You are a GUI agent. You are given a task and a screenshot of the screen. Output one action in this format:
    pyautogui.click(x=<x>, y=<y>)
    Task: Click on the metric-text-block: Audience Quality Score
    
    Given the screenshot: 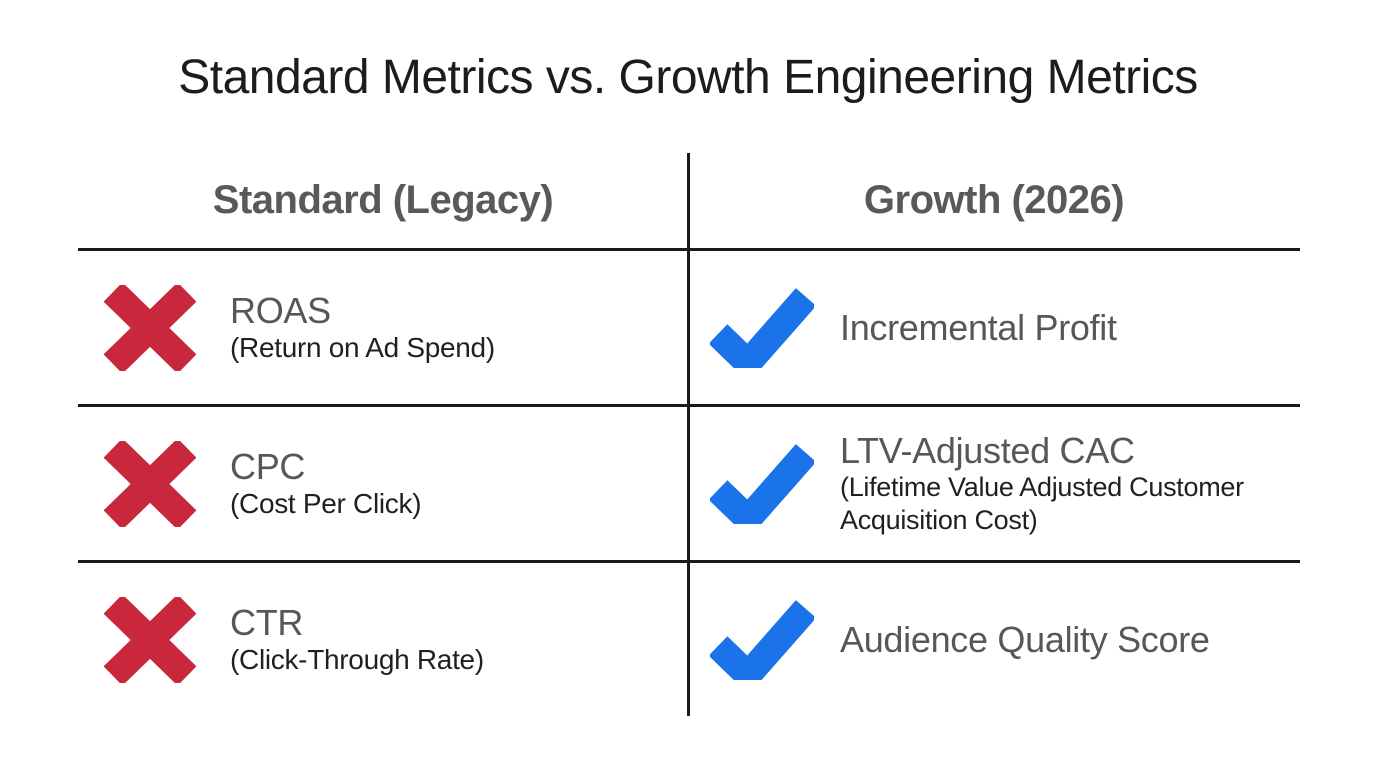 What is the action you would take?
    pyautogui.click(x=1025, y=639)
    